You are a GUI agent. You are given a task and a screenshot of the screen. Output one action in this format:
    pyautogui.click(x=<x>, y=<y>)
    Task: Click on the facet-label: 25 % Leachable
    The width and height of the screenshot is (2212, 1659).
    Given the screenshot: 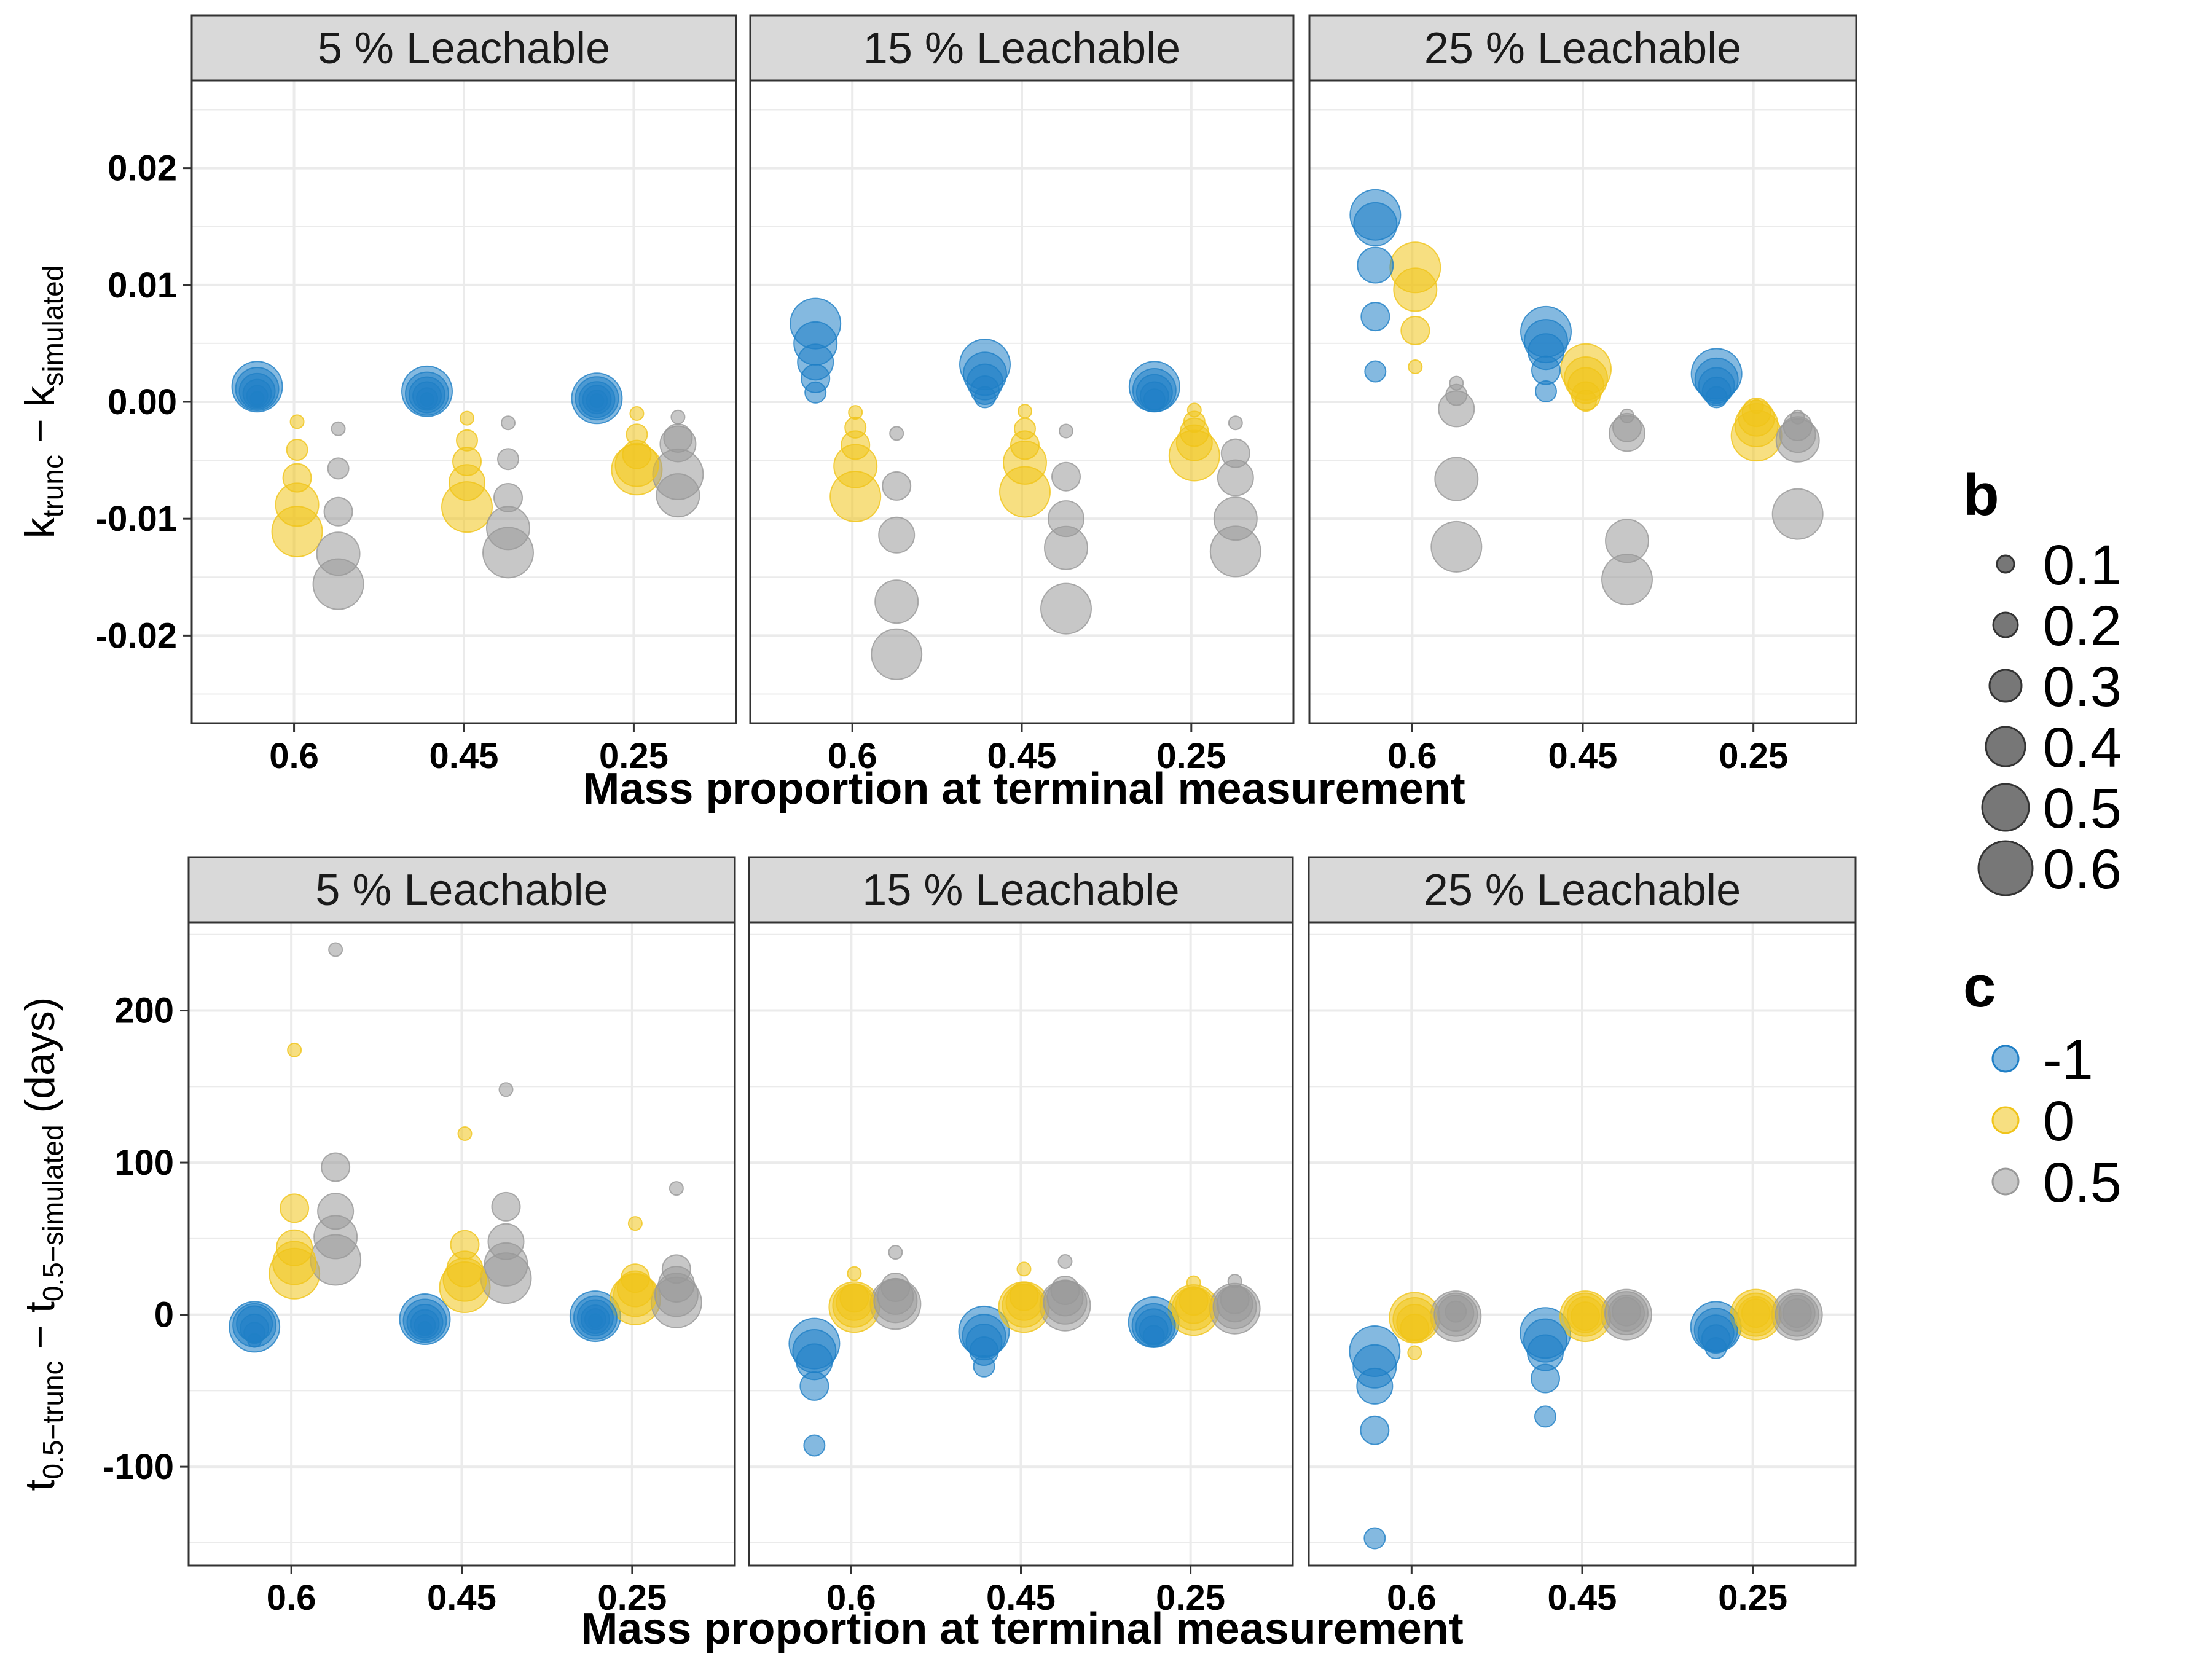 What is the action you would take?
    pyautogui.click(x=1582, y=48)
    